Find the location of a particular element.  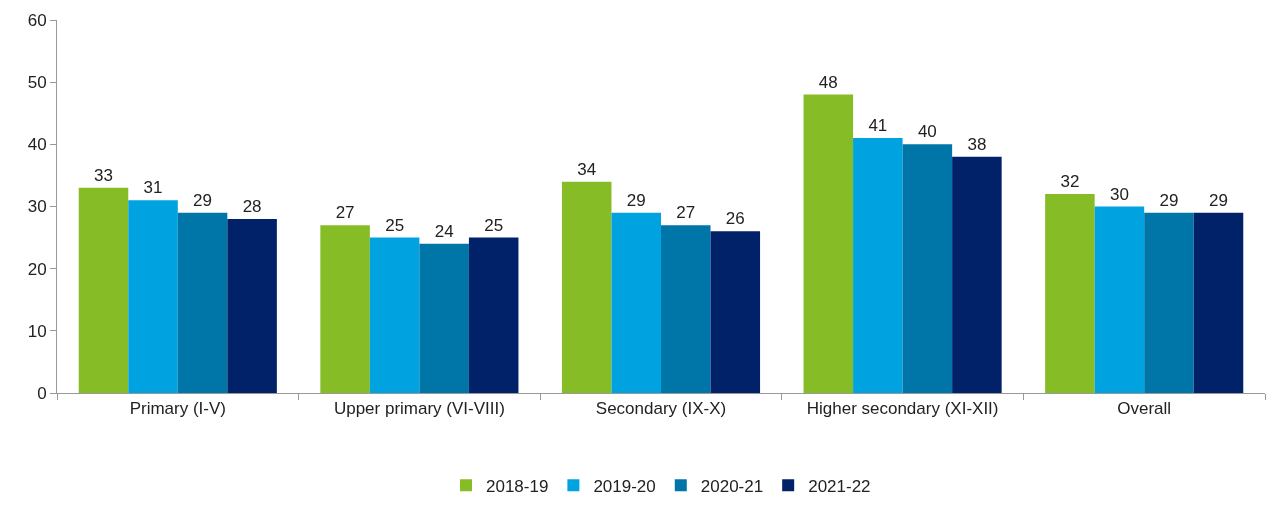

x-tick-label: Secondary (IX-X) is located at coordinates (661, 409).